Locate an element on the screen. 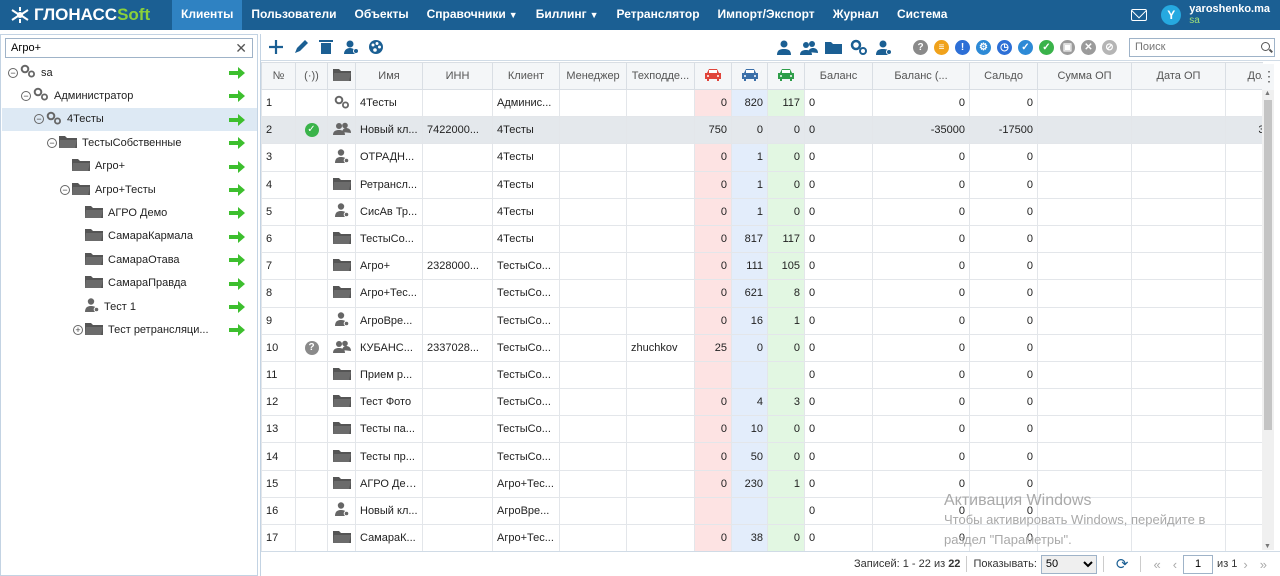  nav-item-5: Ретранслятор is located at coordinates (658, 15).